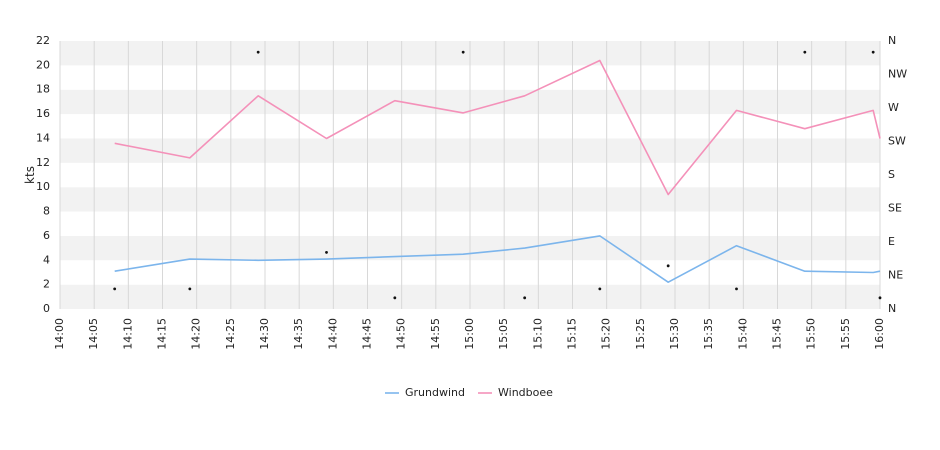 This screenshot has height=450, width=940. Describe the element at coordinates (93, 334) in the screenshot. I see `x-tick-label: 14:05` at that location.